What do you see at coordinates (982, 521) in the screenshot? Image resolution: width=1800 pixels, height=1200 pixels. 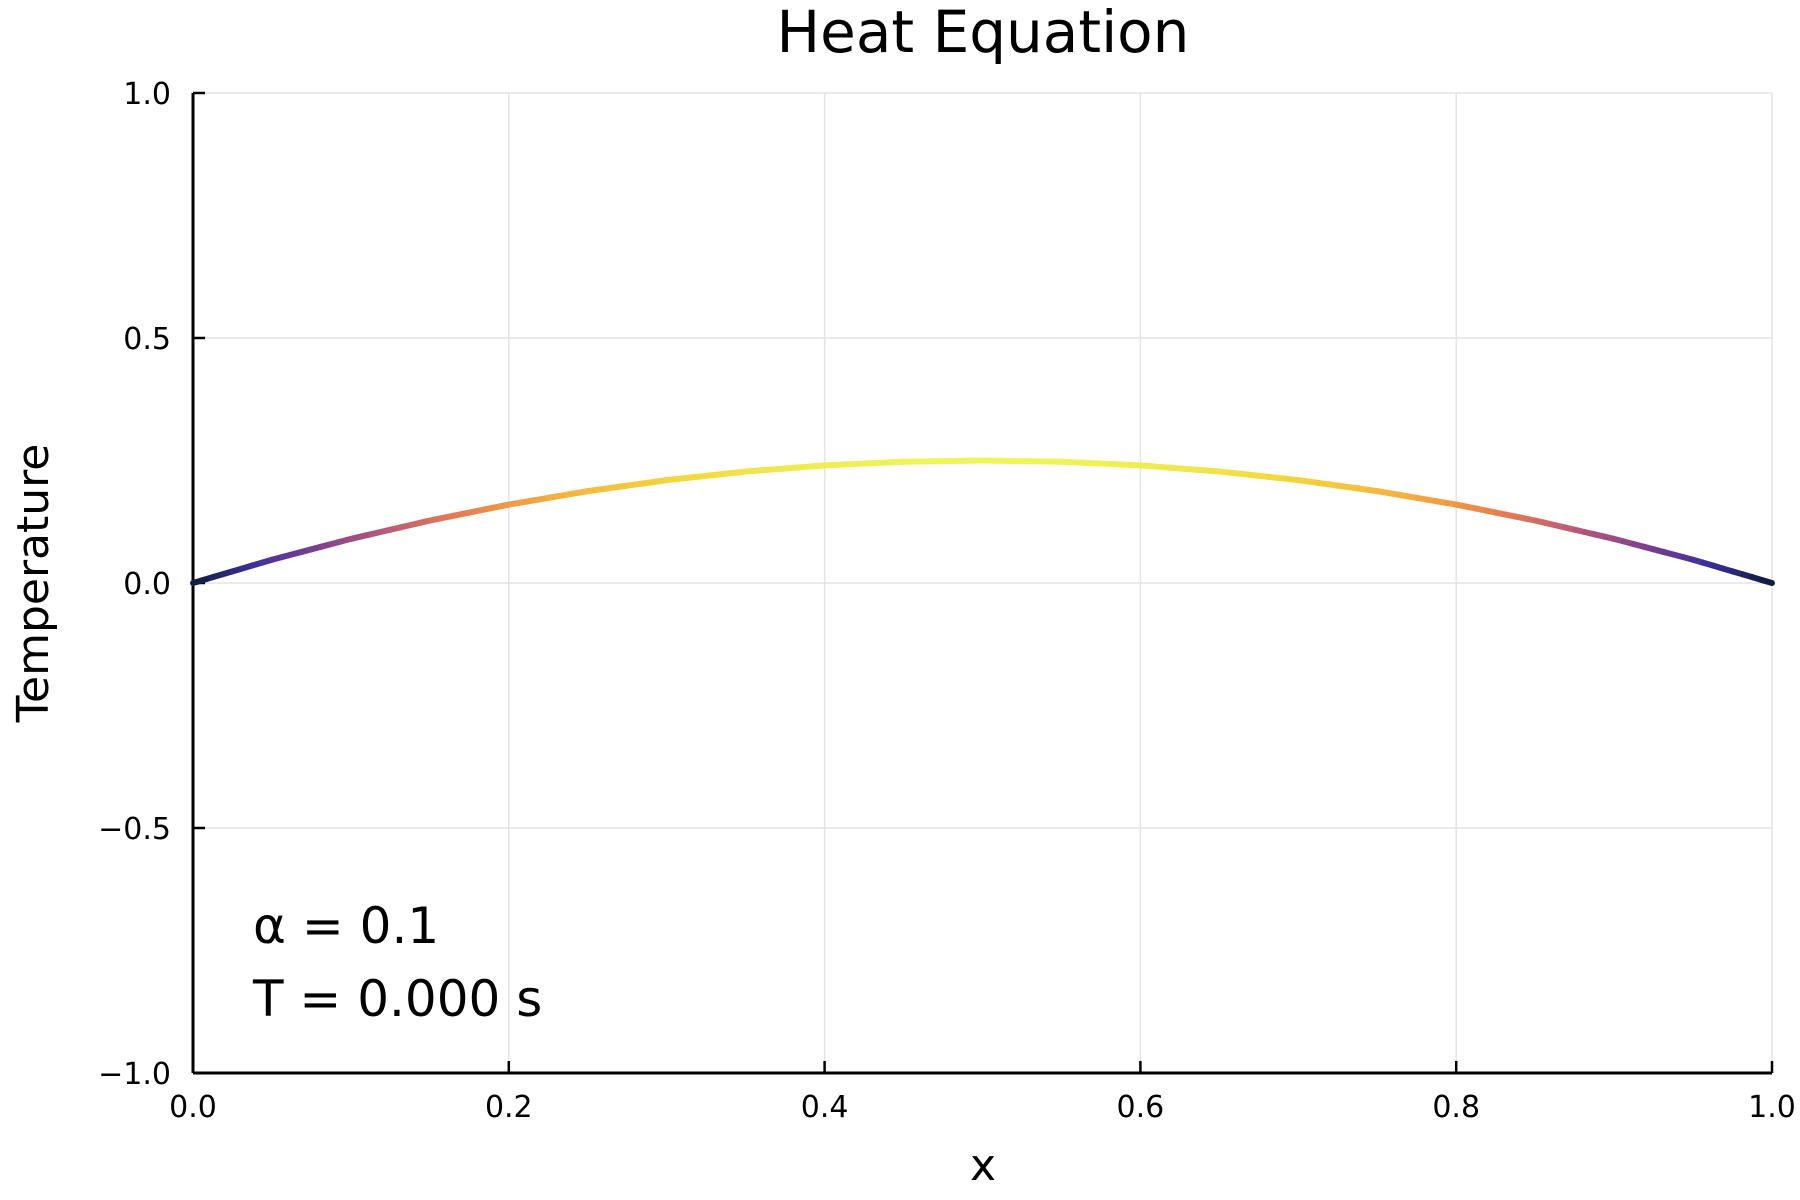 I see `series` at bounding box center [982, 521].